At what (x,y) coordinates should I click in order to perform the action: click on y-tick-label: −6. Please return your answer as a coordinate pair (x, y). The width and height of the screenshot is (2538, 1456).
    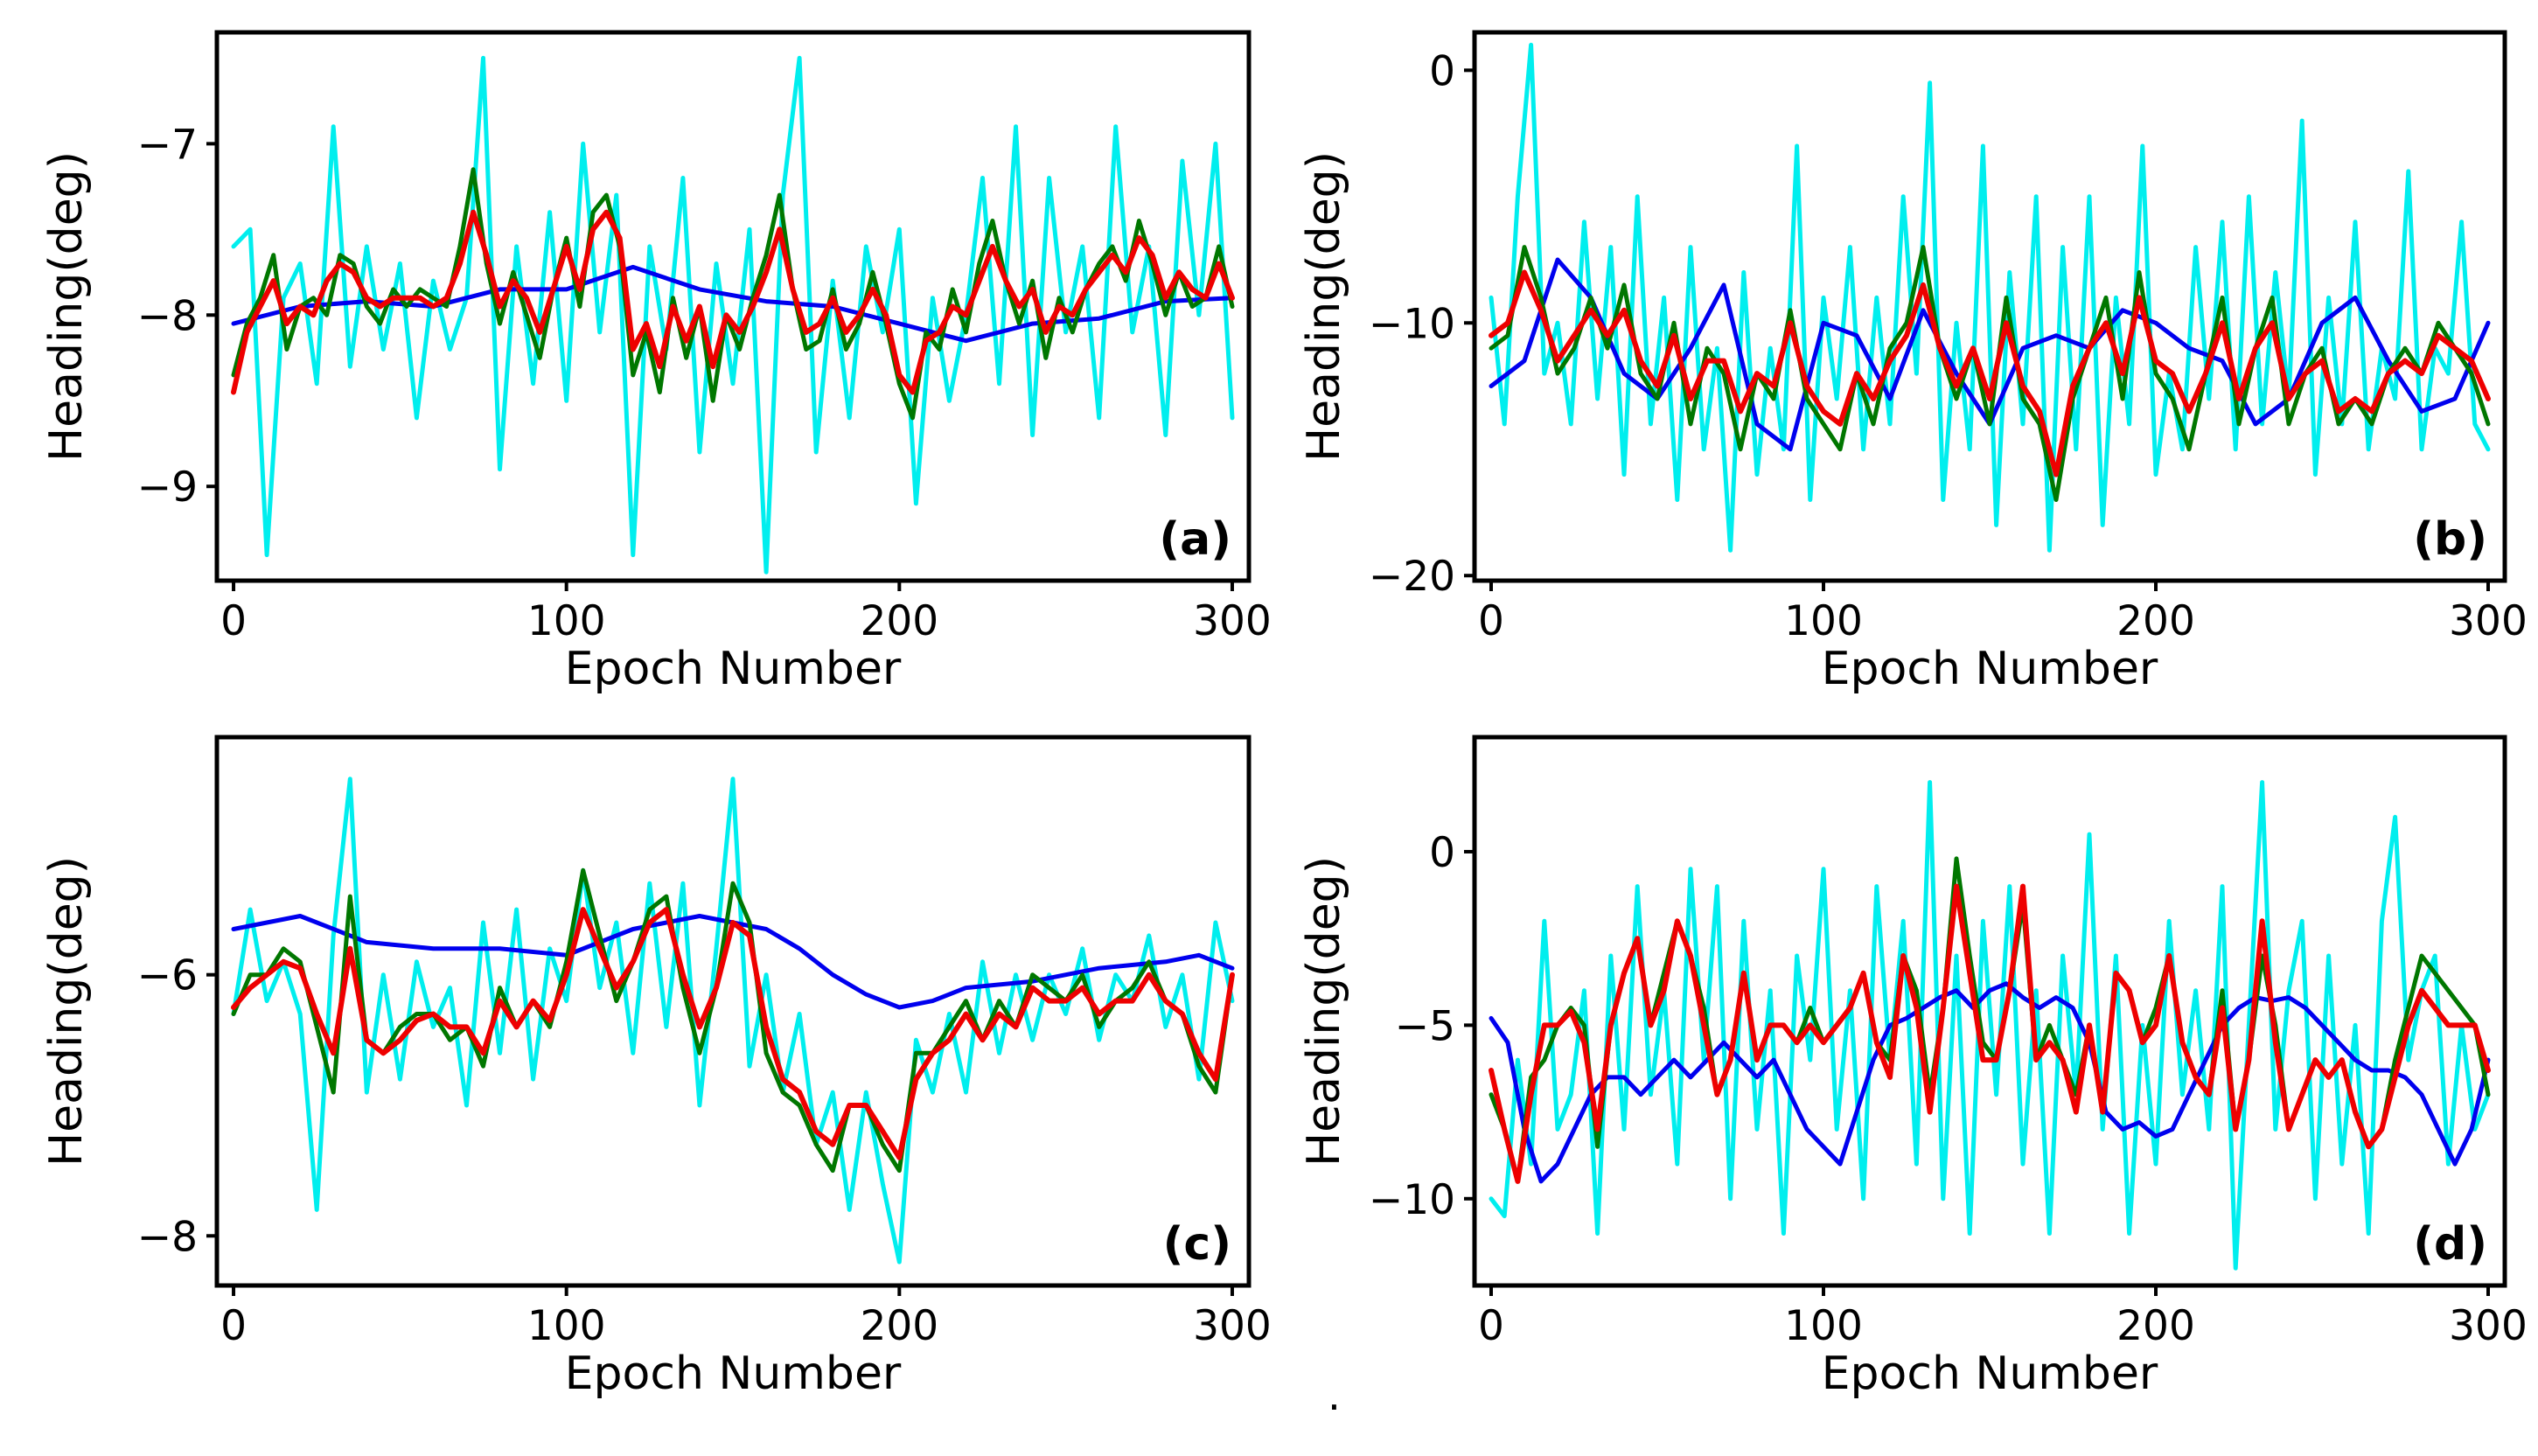
    Looking at the image, I should click on (167, 976).